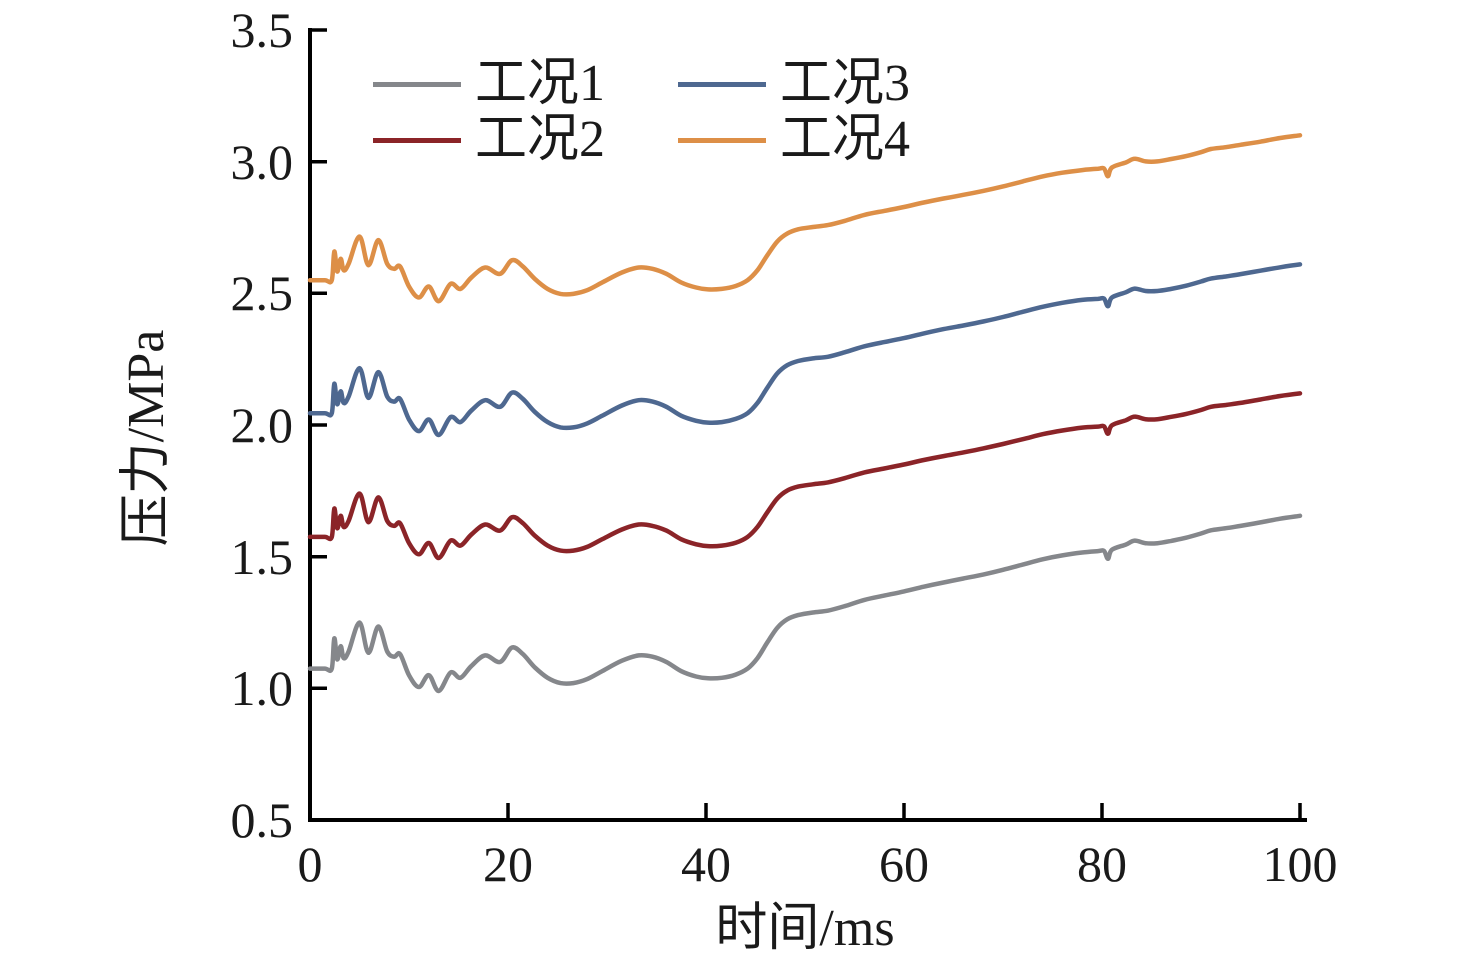 The image size is (1476, 972). Describe the element at coordinates (805, 928) in the screenshot. I see `x-axis-title: 时间/ms` at that location.